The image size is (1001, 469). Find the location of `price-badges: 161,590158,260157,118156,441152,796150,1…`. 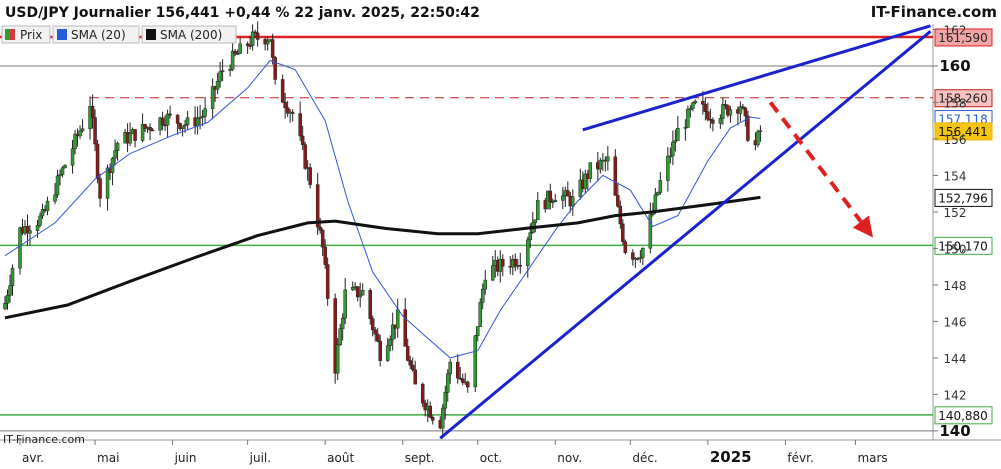

price-badges: 161,590158,260157,118156,441152,796150,1… is located at coordinates (963, 226).